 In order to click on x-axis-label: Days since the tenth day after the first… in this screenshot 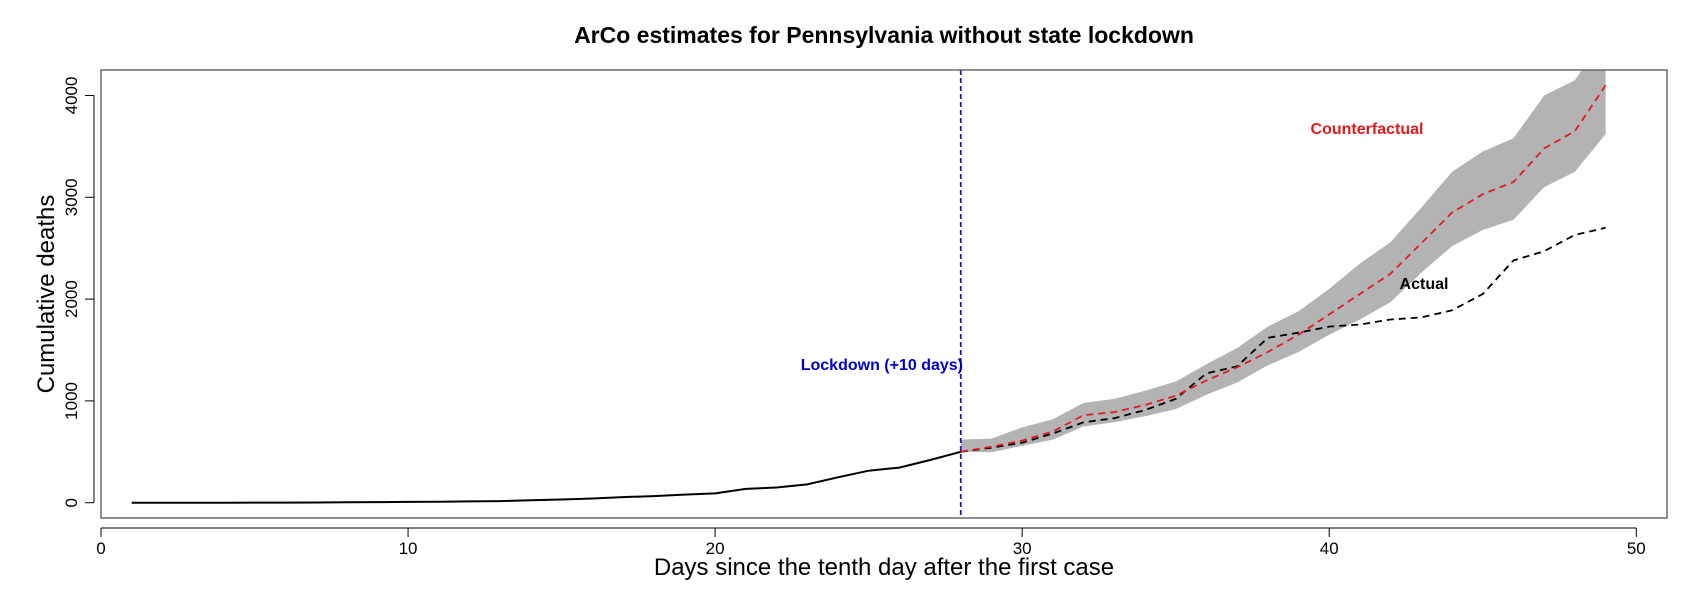, I will do `click(884, 567)`.